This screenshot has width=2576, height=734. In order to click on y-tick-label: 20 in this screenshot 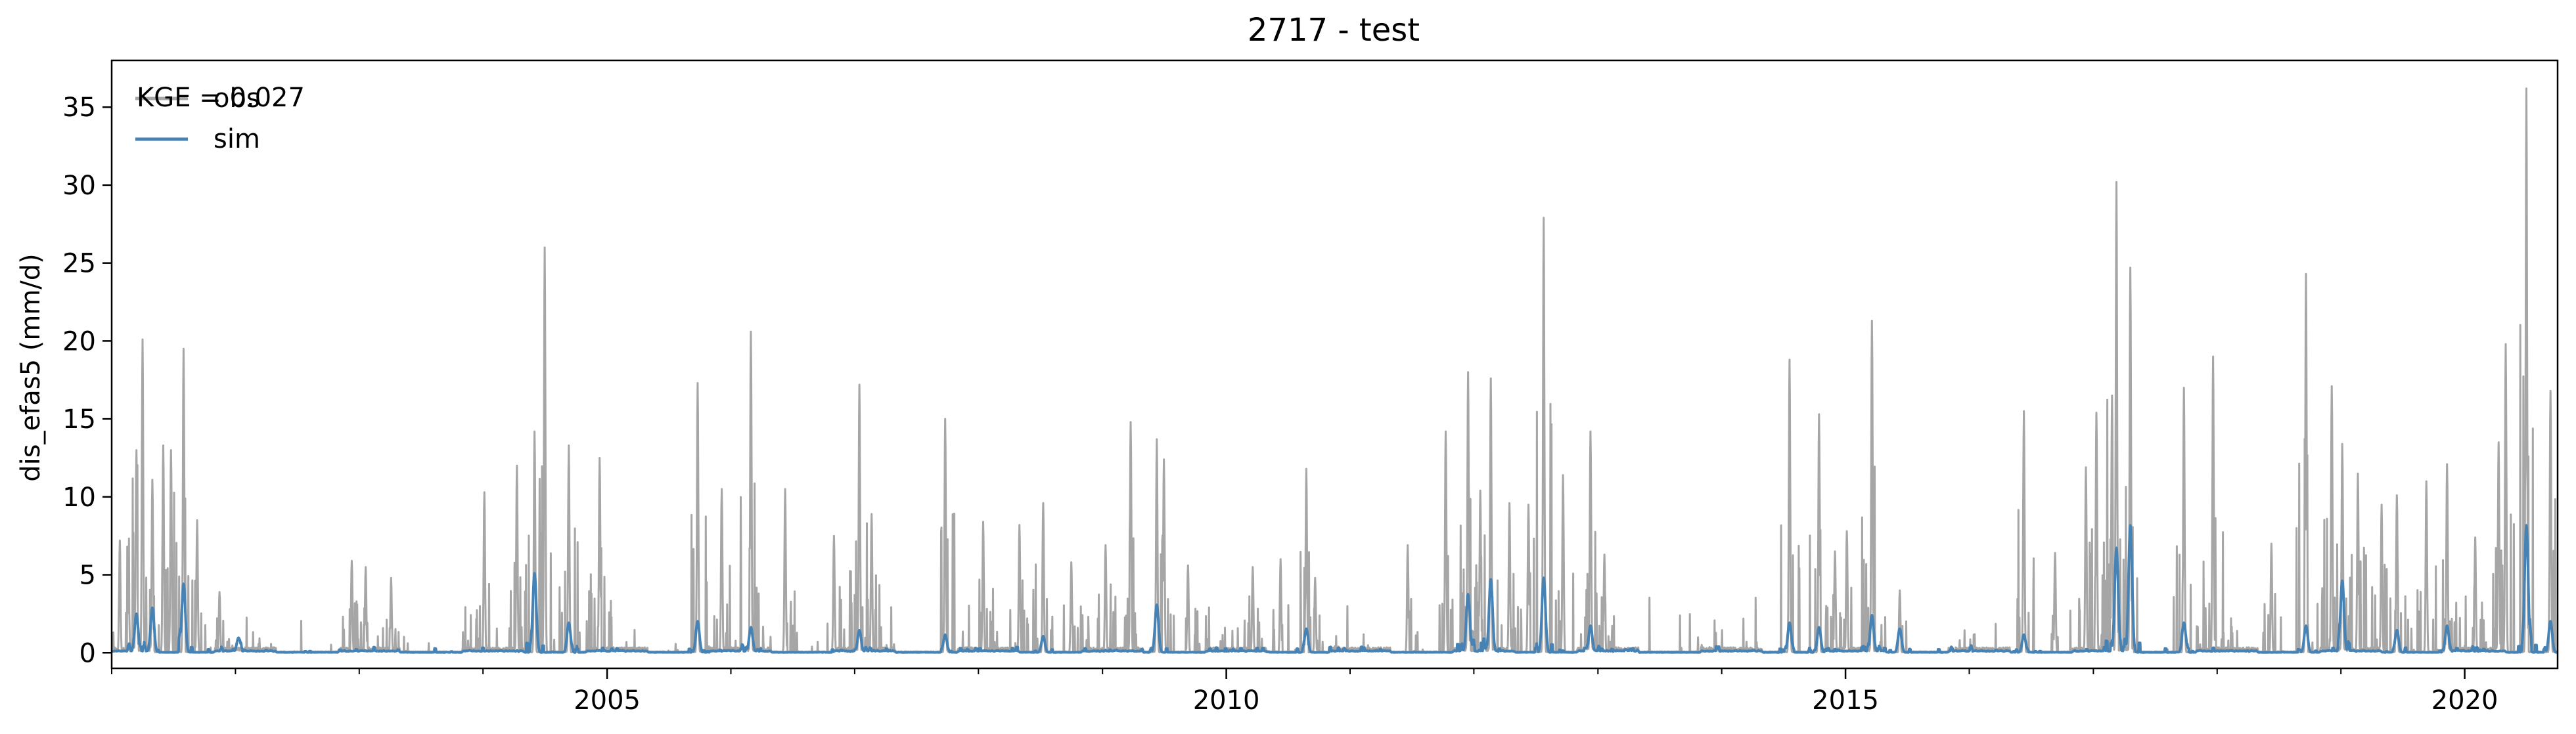, I will do `click(79, 341)`.